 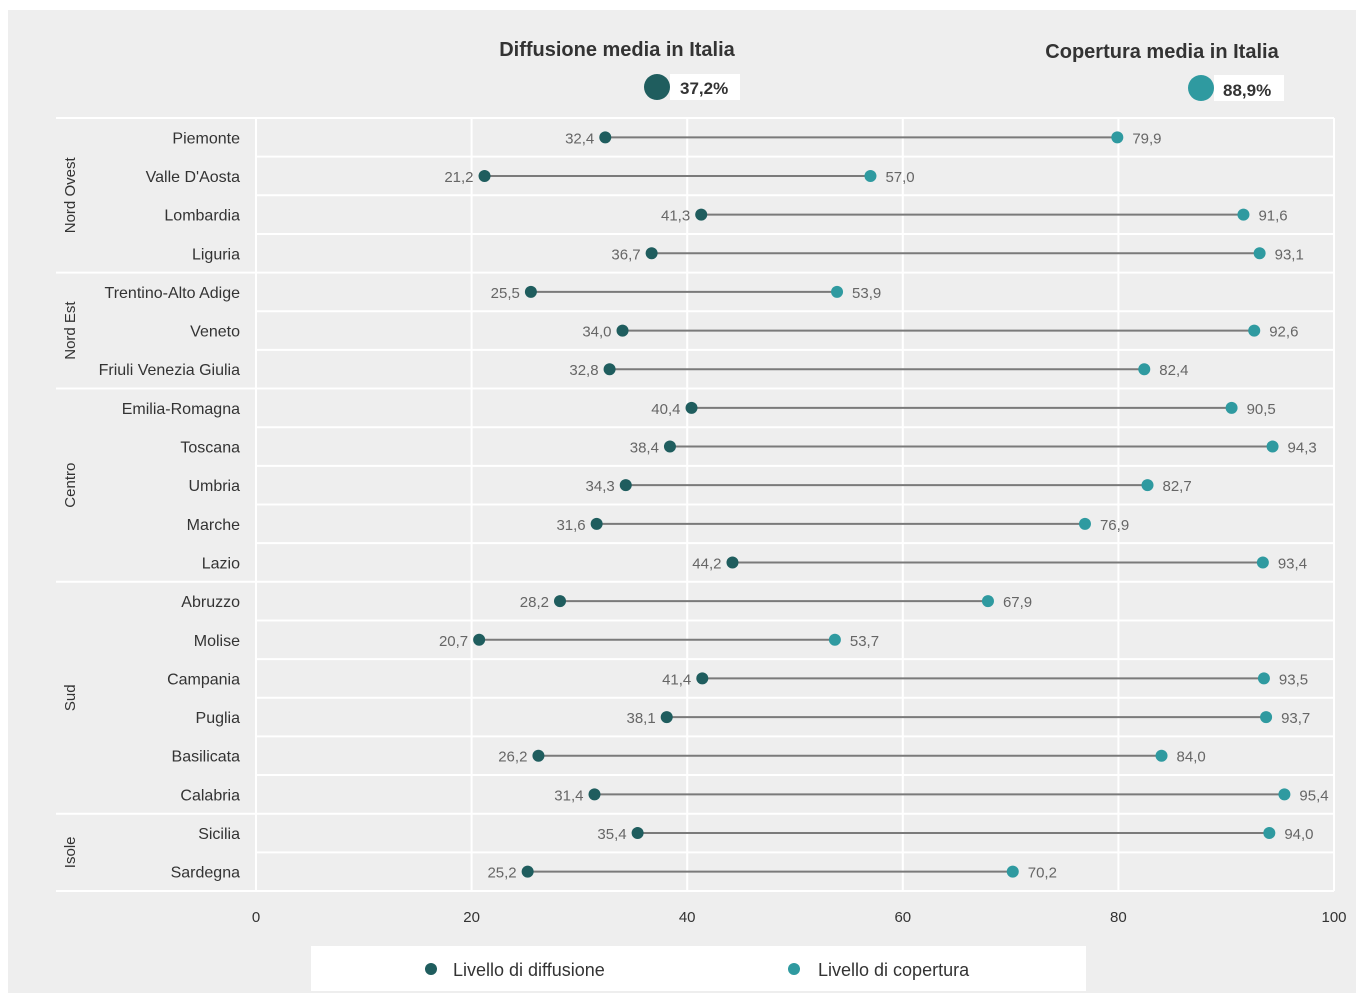 I want to click on category-label: Piemonte, so click(x=206, y=138).